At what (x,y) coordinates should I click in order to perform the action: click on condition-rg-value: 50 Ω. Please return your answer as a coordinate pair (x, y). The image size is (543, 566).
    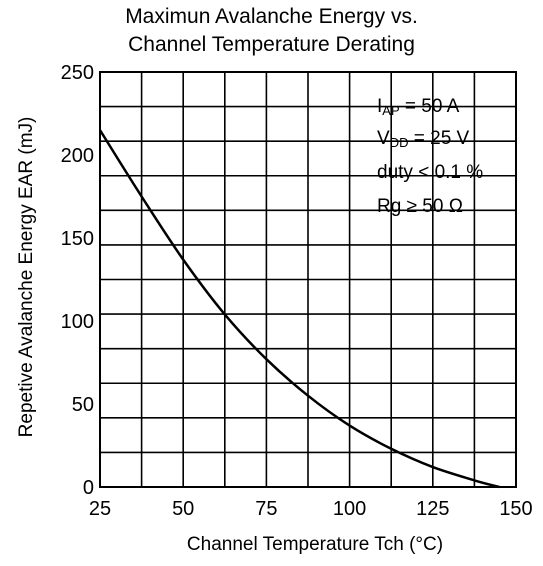
    Looking at the image, I should click on (440, 206).